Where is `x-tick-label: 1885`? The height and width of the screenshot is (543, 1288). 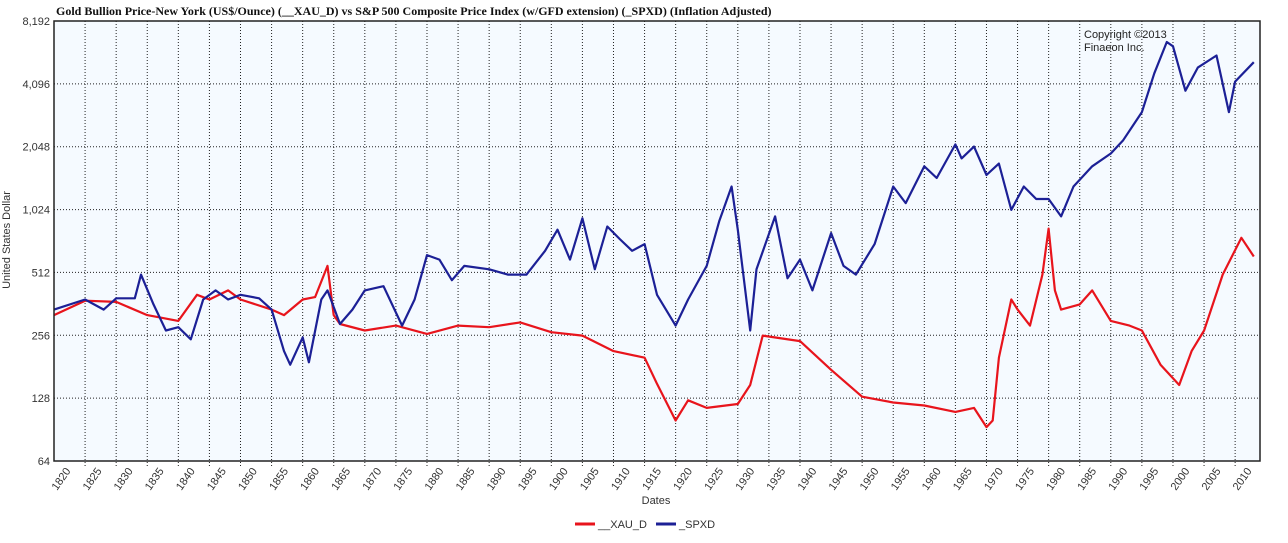 x-tick-label: 1885 is located at coordinates (466, 479).